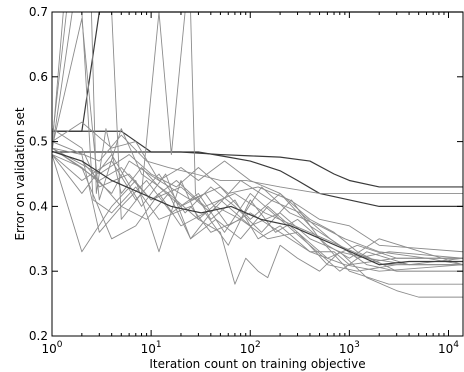  Describe the element at coordinates (38, 142) in the screenshot. I see `y-tick-label: 0.5` at that location.